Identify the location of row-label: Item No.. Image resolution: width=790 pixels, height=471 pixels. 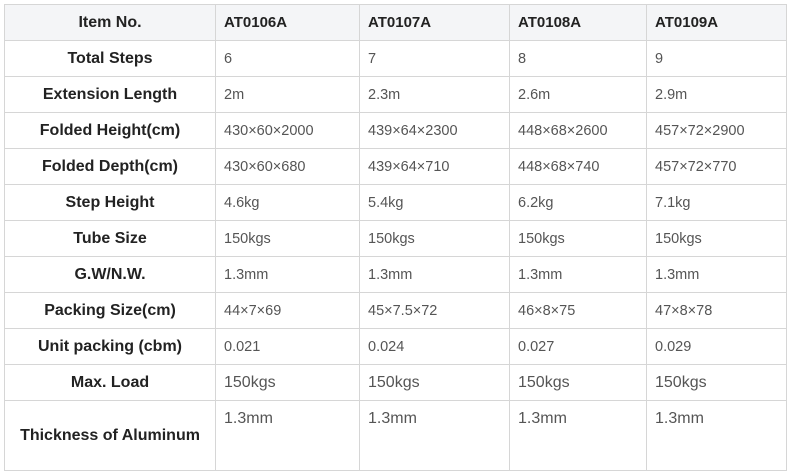
(110, 22).